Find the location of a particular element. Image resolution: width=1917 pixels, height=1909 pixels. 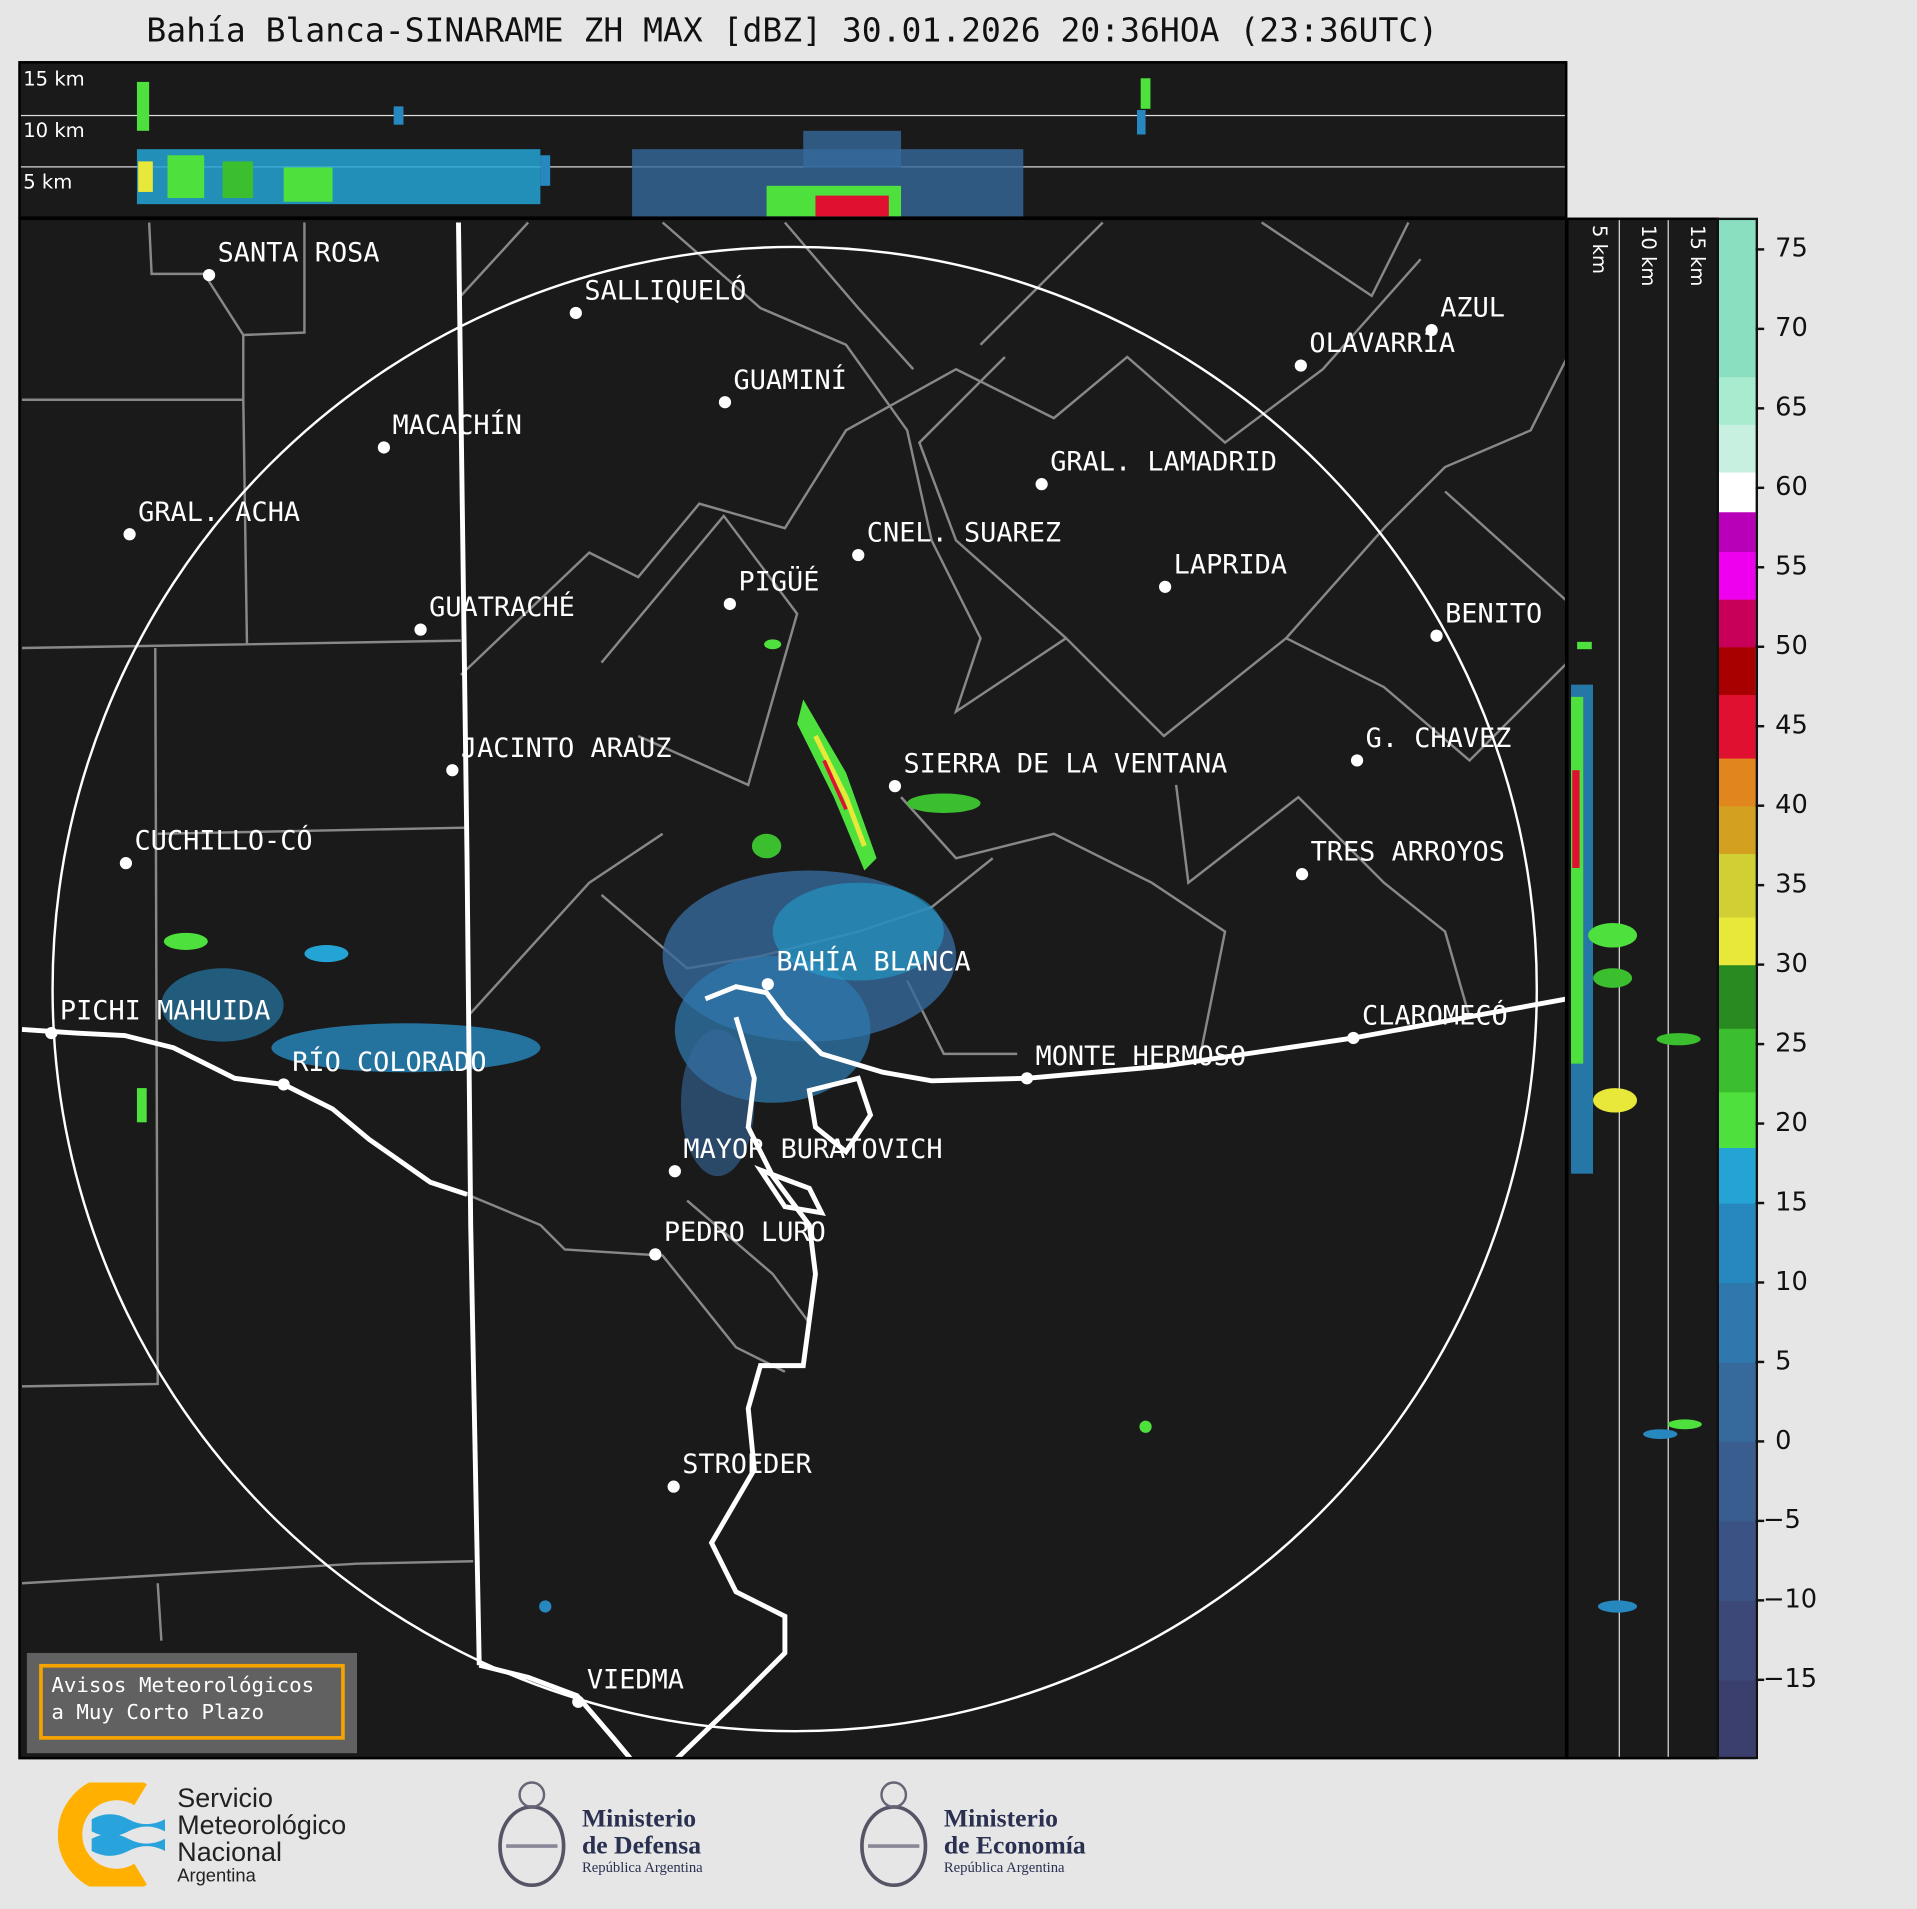

city-label: SALLIQUELÓ is located at coordinates (665, 291).